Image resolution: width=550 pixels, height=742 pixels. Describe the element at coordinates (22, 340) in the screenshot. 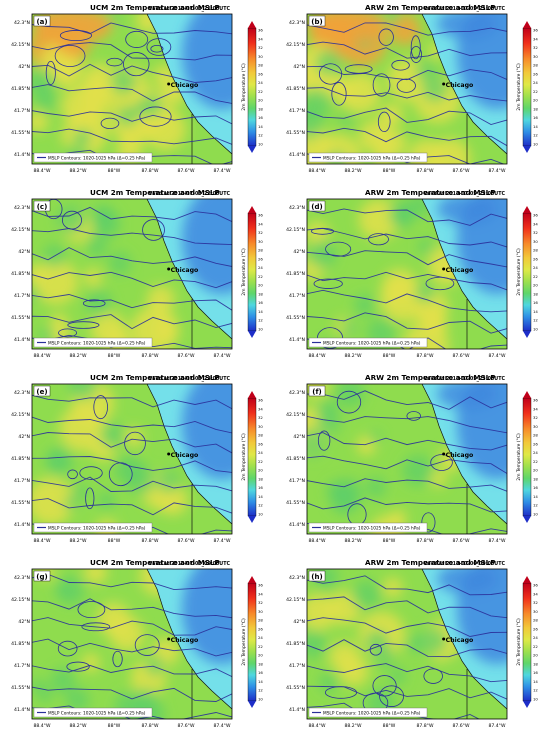

I see `lat-tick-label: 41.4°N` at that location.